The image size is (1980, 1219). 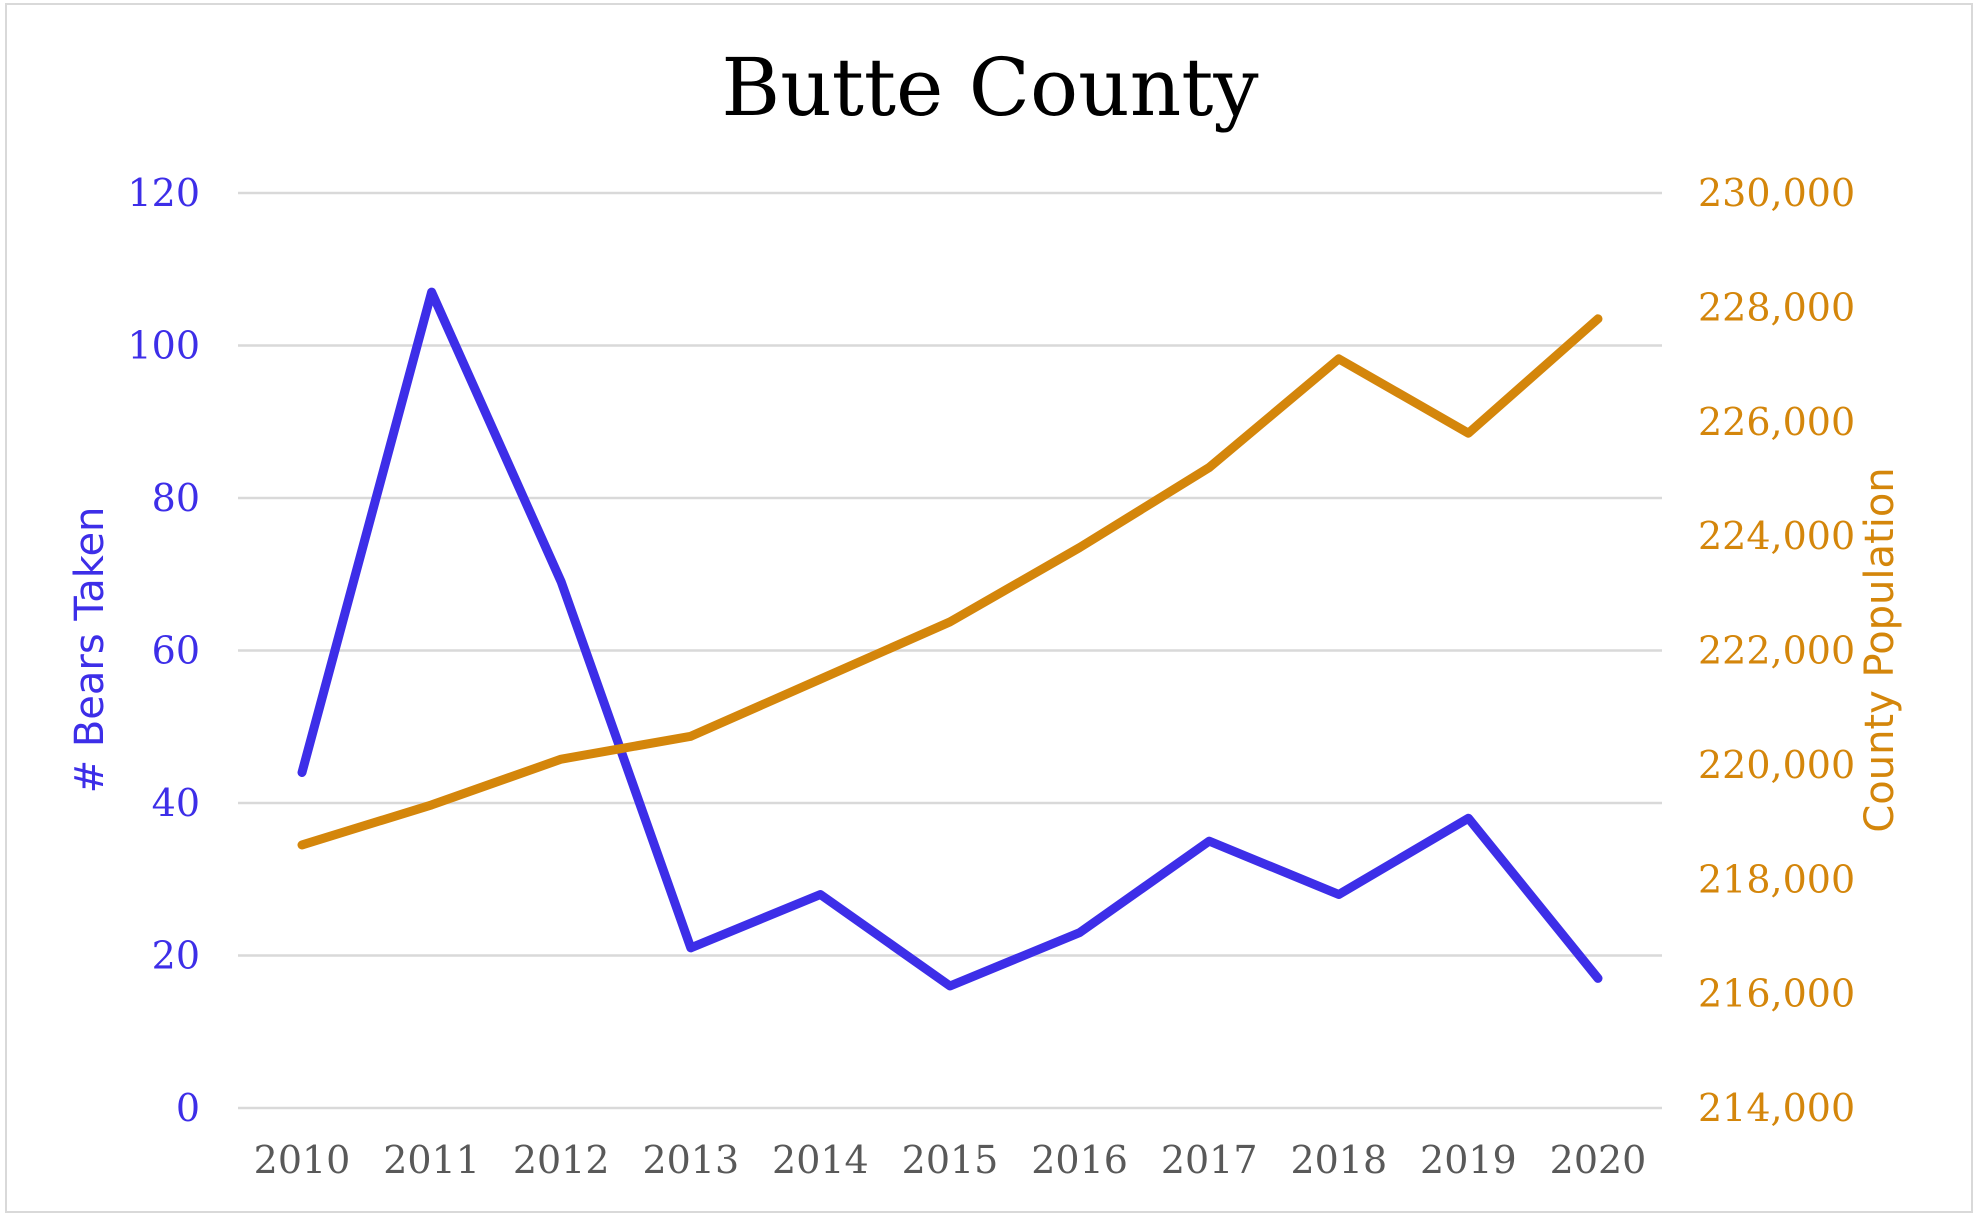 What do you see at coordinates (1776, 1108) in the screenshot?
I see `right-tick-label: 214,000` at bounding box center [1776, 1108].